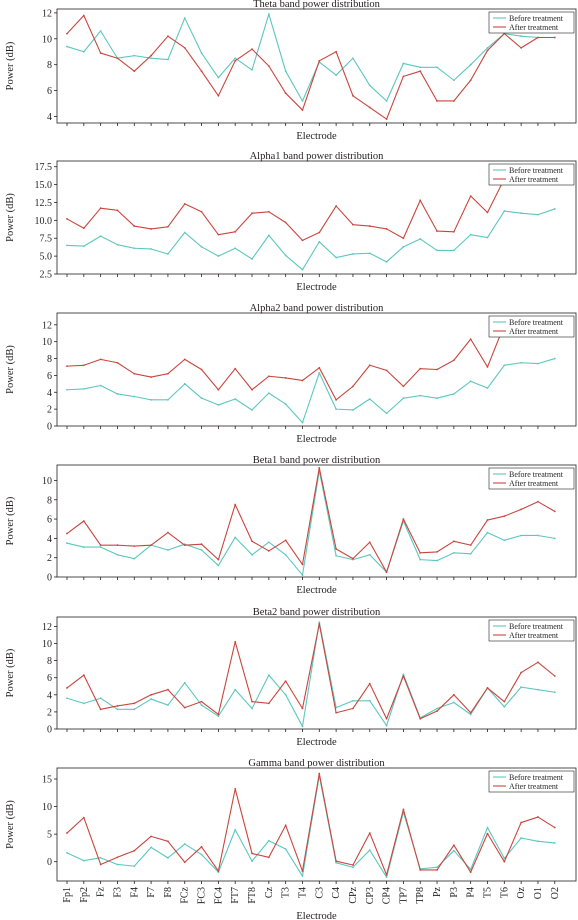 The image size is (578, 920). Describe the element at coordinates (83, 547) in the screenshot. I see `data-point-fp2` at that location.